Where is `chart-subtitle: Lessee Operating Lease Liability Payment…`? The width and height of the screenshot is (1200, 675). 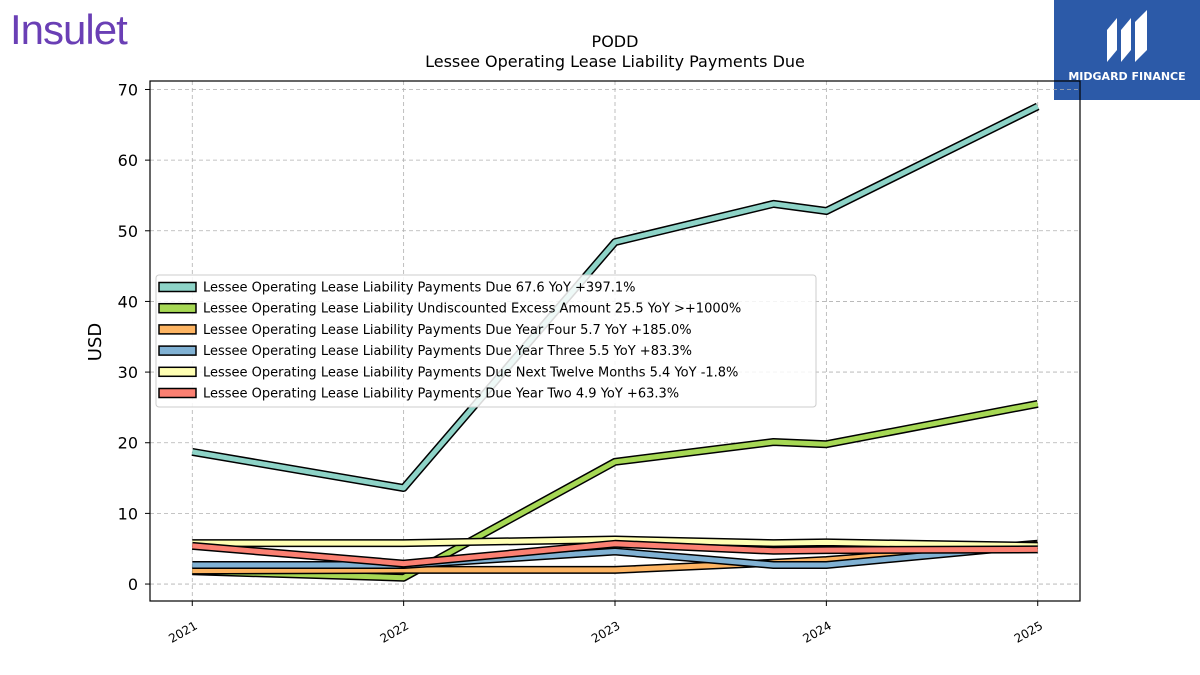
chart-subtitle: Lessee Operating Lease Liability Payment… is located at coordinates (615, 61).